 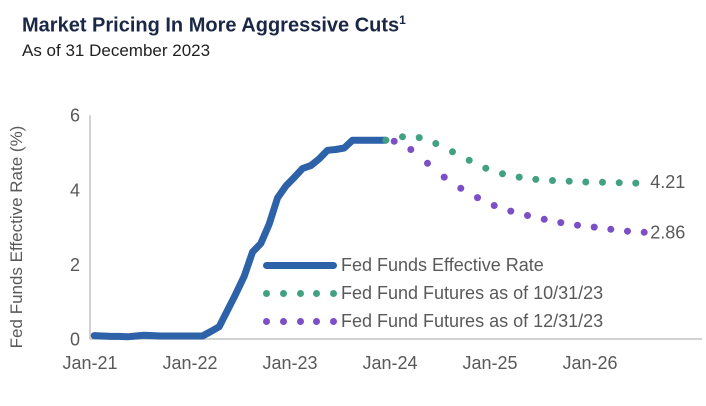 What do you see at coordinates (89, 363) in the screenshot?
I see `x-tick-label: Jan-21` at bounding box center [89, 363].